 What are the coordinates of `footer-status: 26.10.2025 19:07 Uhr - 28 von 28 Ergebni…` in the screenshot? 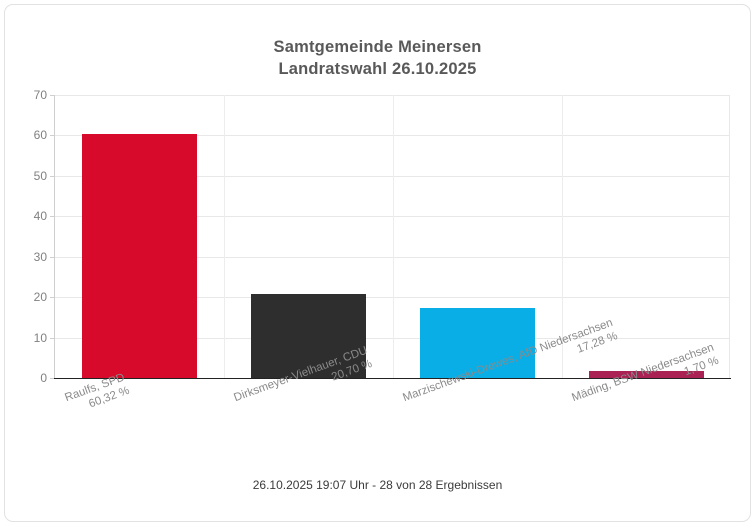 It's located at (377, 485).